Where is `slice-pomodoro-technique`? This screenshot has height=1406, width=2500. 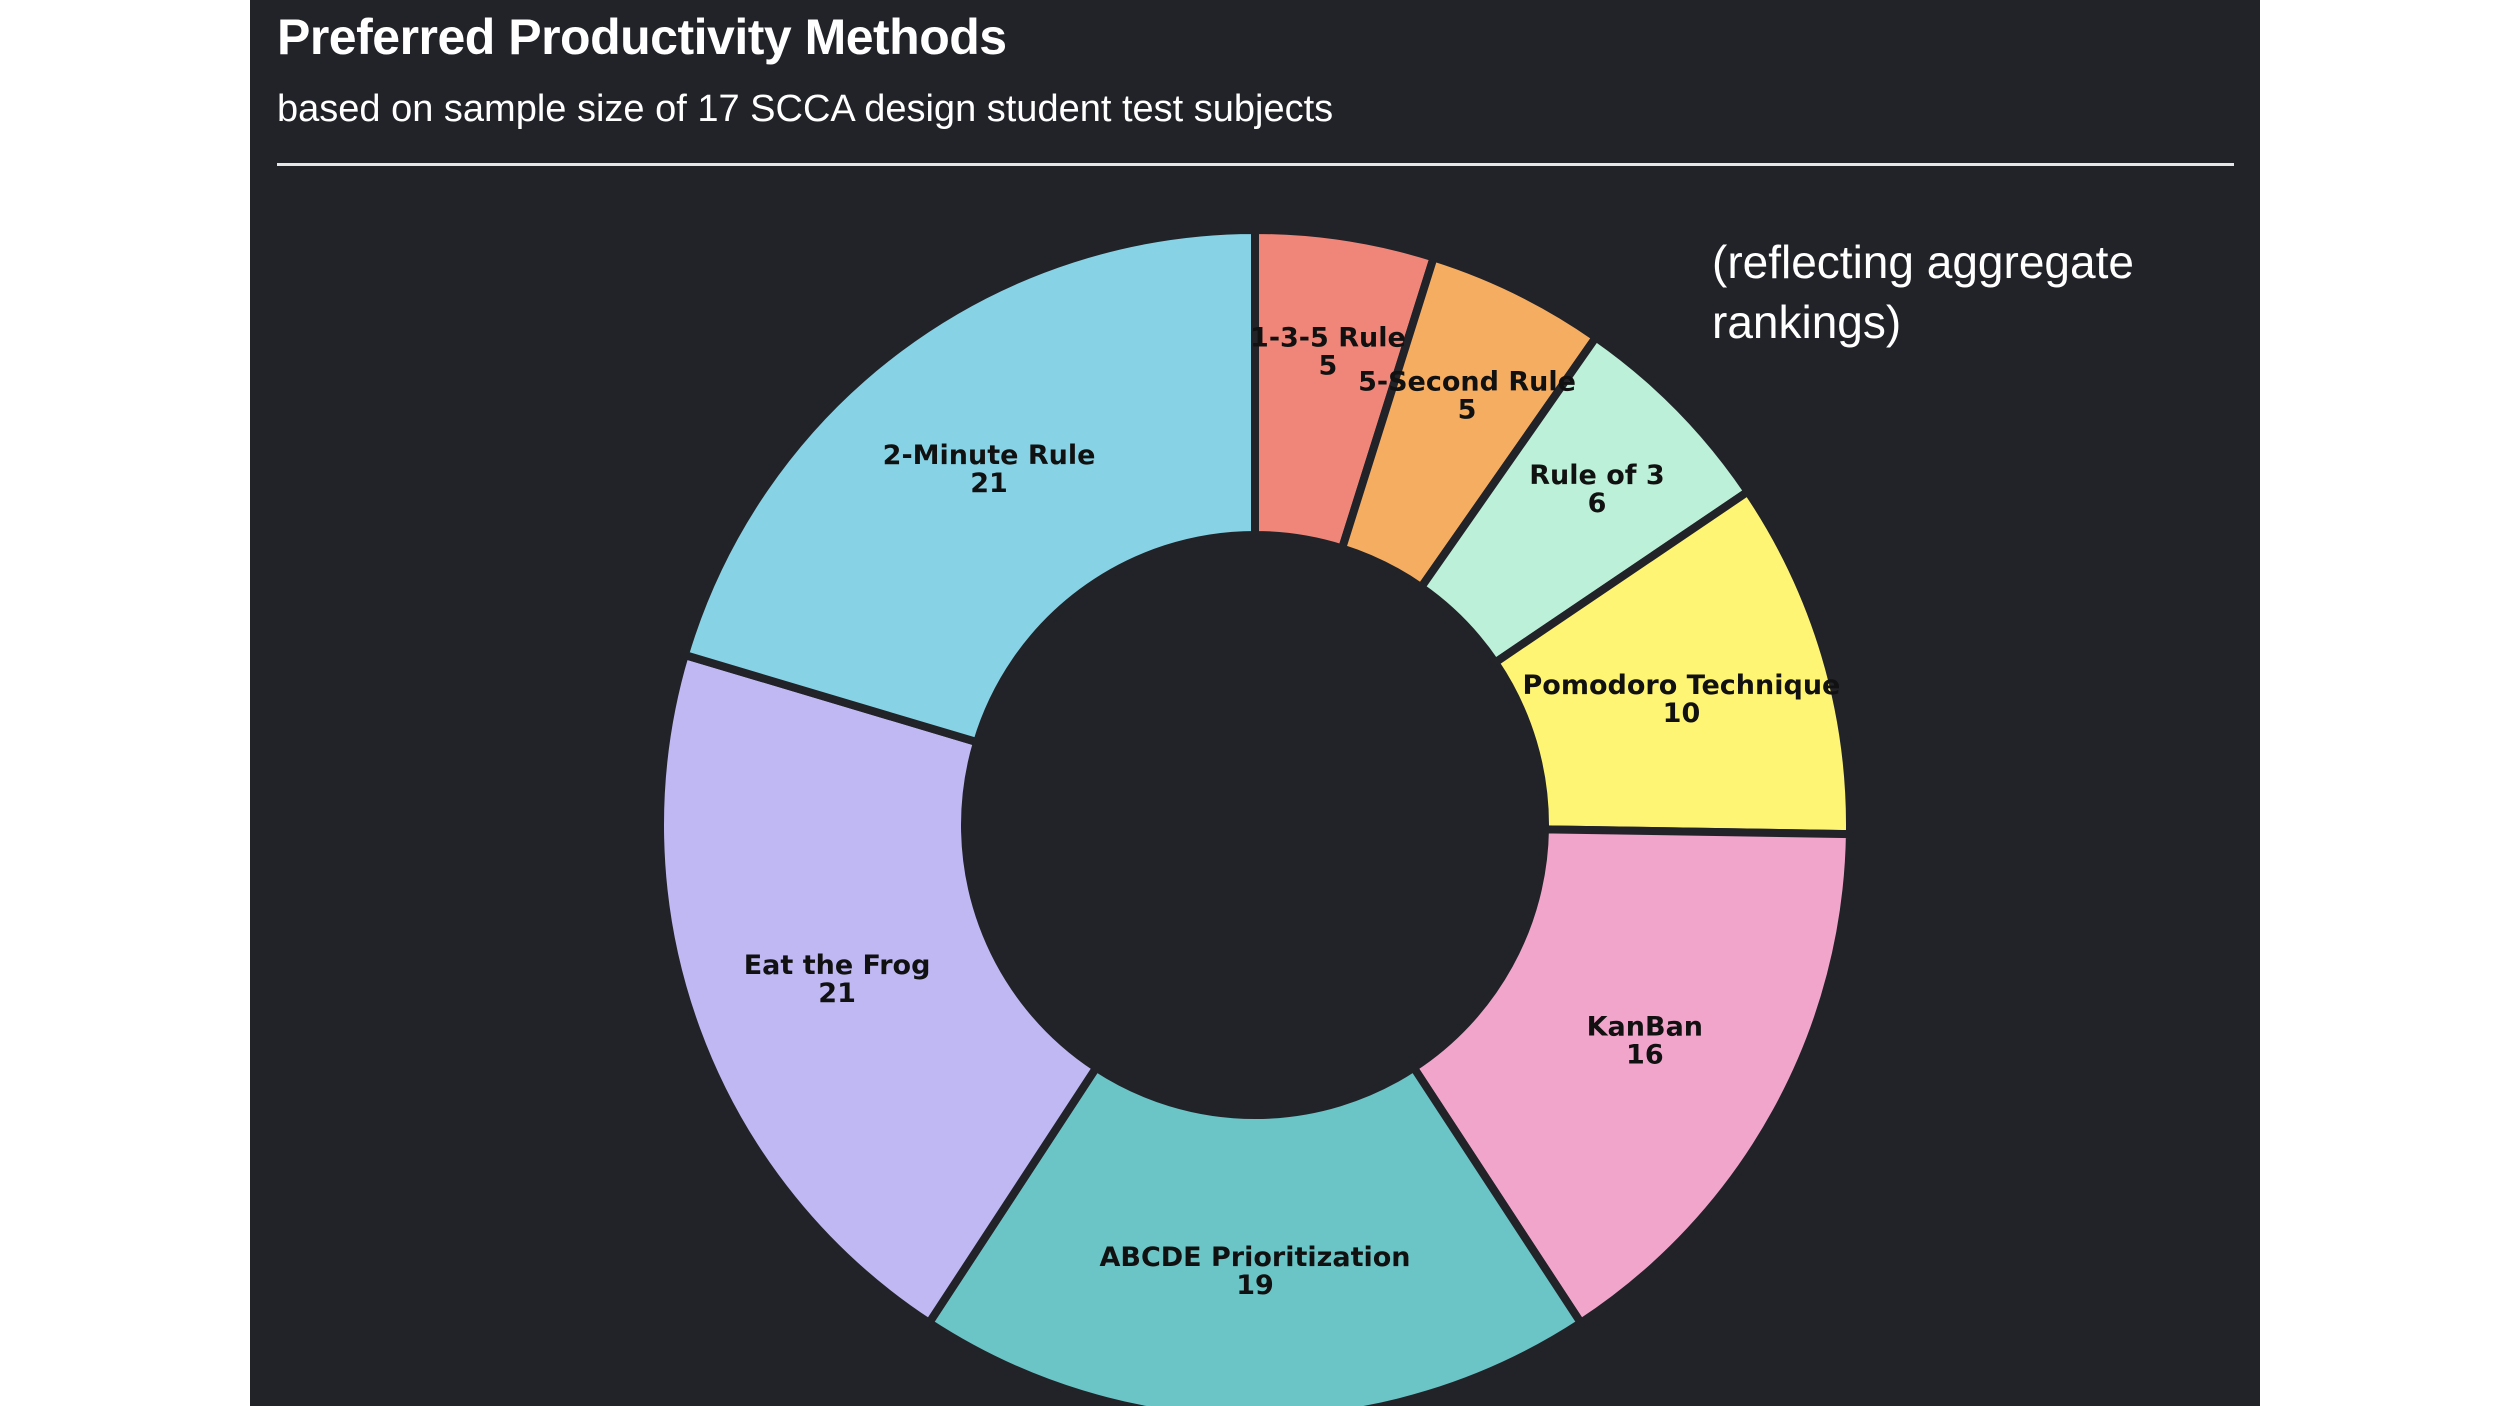
slice-pomodoro-technique is located at coordinates (1672, 663).